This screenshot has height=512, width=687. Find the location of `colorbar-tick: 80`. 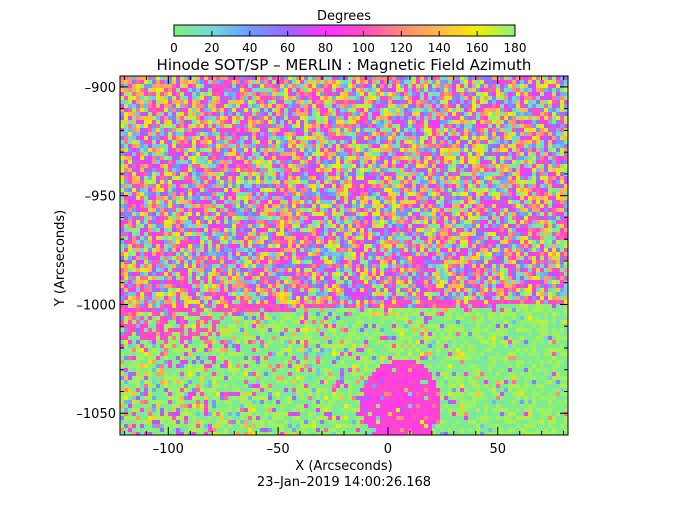

colorbar-tick: 80 is located at coordinates (325, 43).